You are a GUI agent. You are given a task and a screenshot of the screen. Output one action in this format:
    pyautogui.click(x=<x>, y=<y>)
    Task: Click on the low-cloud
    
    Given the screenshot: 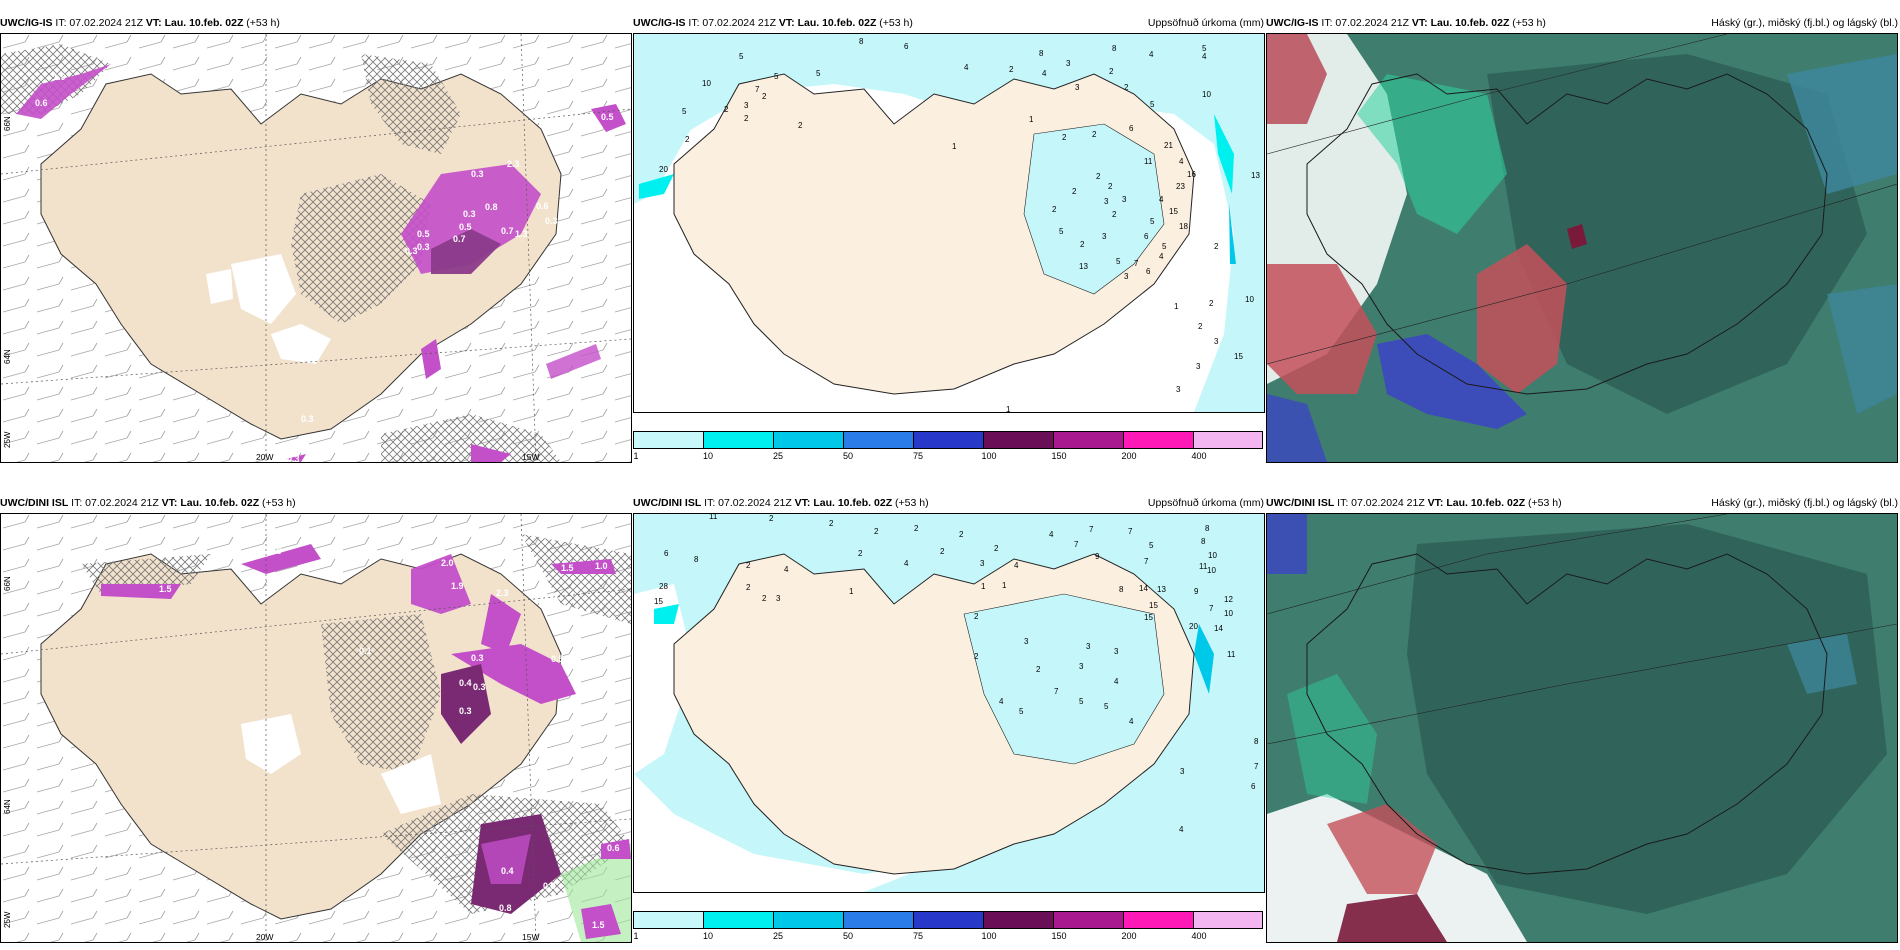 What is the action you would take?
    pyautogui.click(x=1452, y=381)
    